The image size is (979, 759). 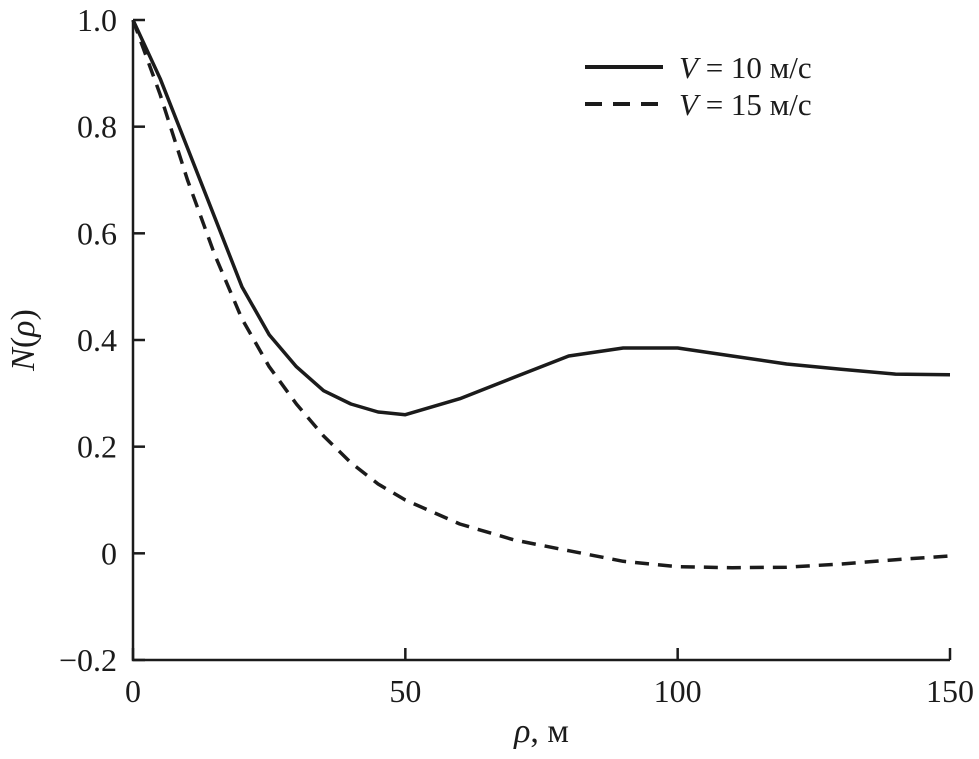 What do you see at coordinates (405, 691) in the screenshot?
I see `x-tick-label: 50` at bounding box center [405, 691].